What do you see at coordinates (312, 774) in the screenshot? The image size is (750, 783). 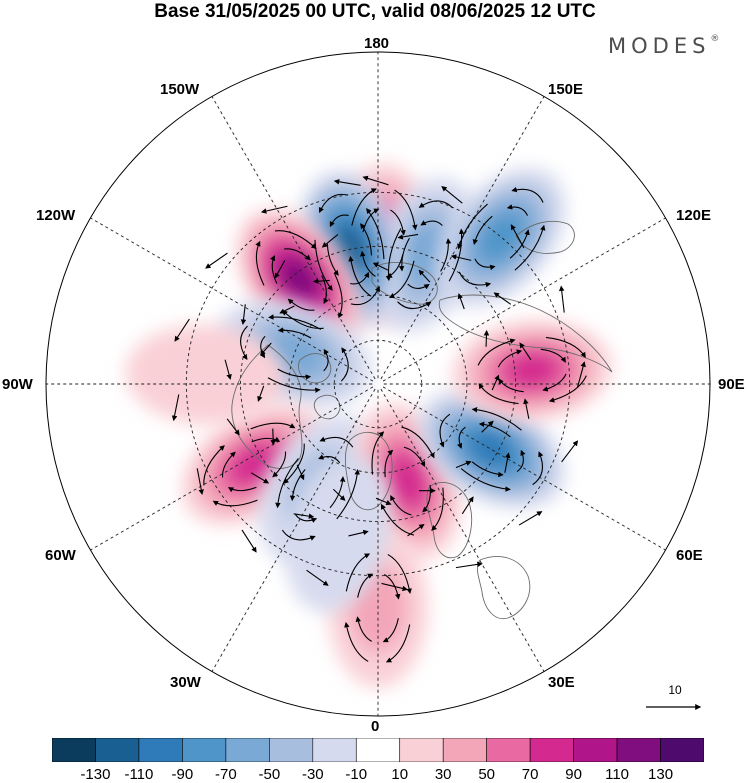 I see `colorbar-tick-label: -30` at bounding box center [312, 774].